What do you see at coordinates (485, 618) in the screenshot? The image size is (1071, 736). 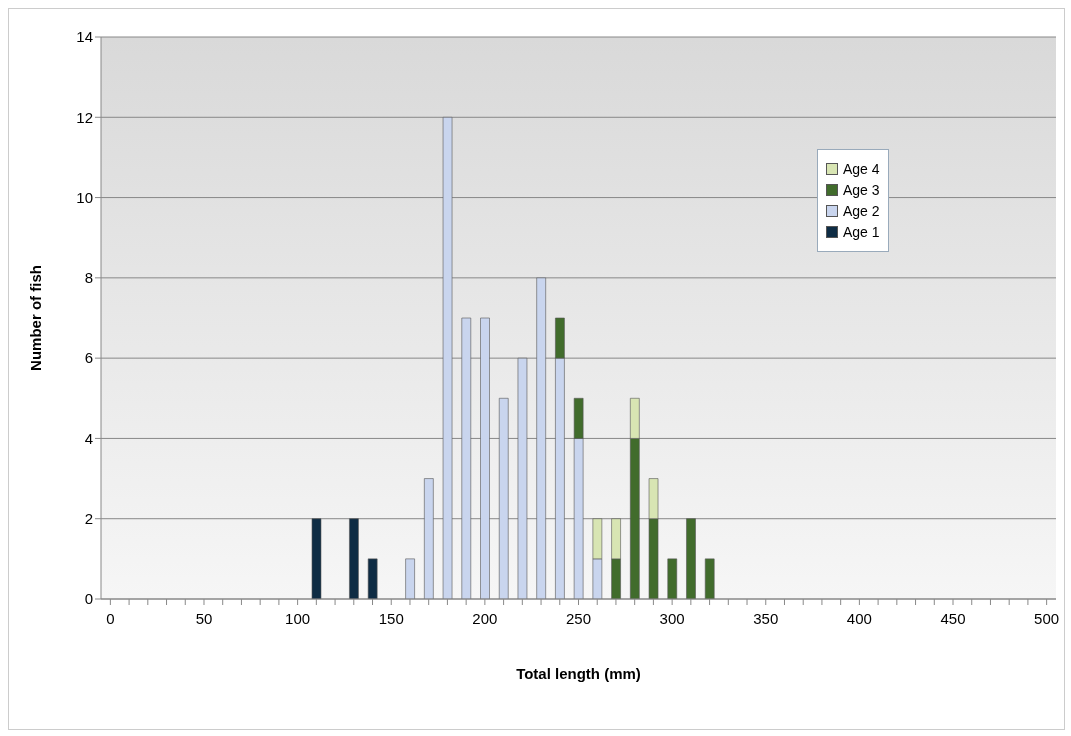 I see `x-tick-label: 200` at bounding box center [485, 618].